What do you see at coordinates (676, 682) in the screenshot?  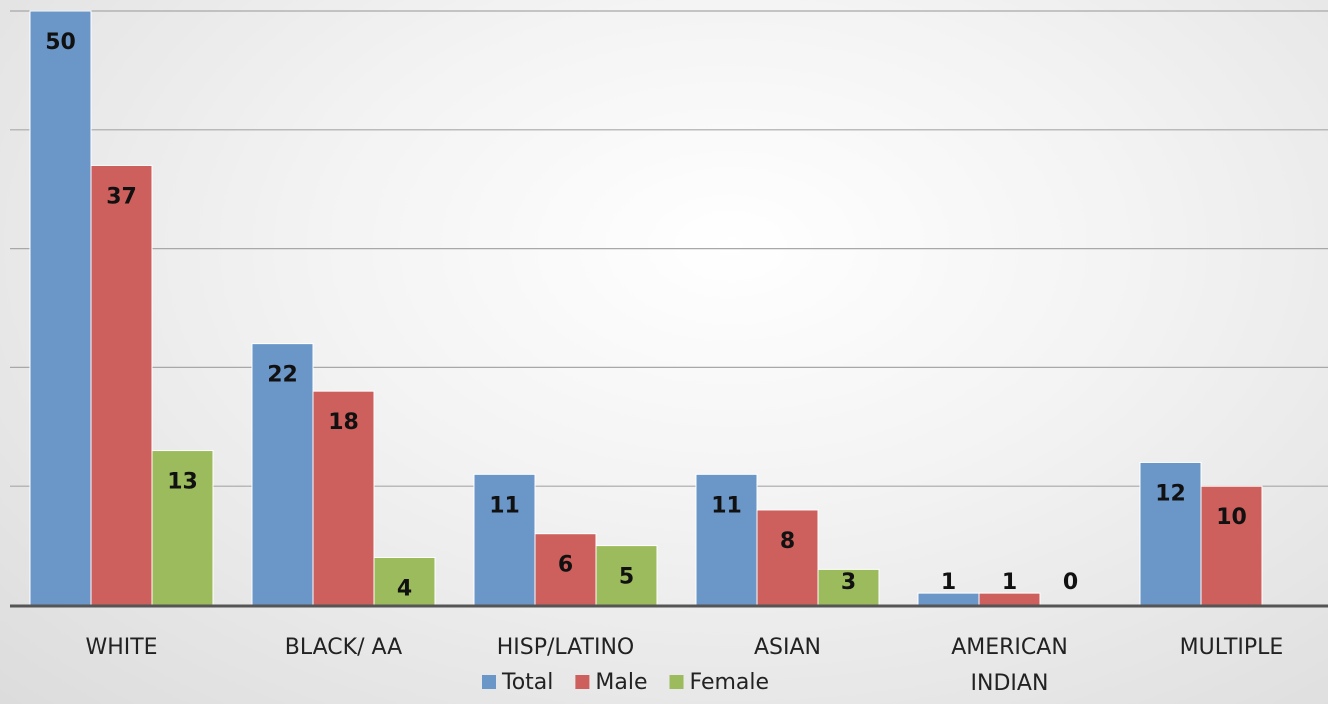 I see `legend-swatch-female` at bounding box center [676, 682].